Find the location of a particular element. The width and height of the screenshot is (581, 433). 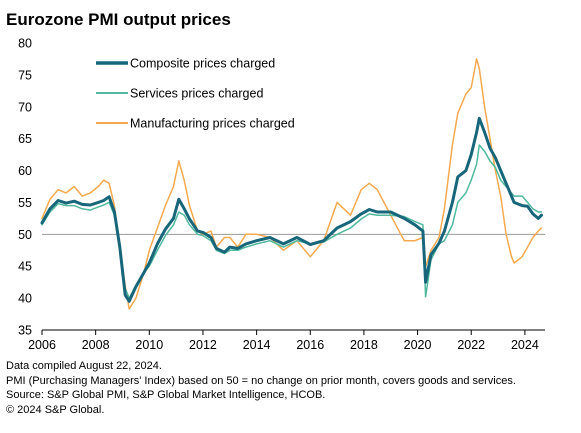

y-tick-label: 40 is located at coordinates (25, 299).